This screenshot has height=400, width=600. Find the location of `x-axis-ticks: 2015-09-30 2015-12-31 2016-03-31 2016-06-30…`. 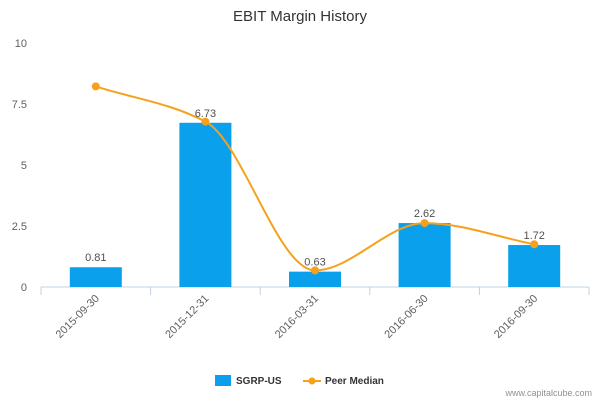

x-axis-ticks: 2015-09-30 2015-12-31 2016-03-31 2016-06-30… is located at coordinates (315, 314).